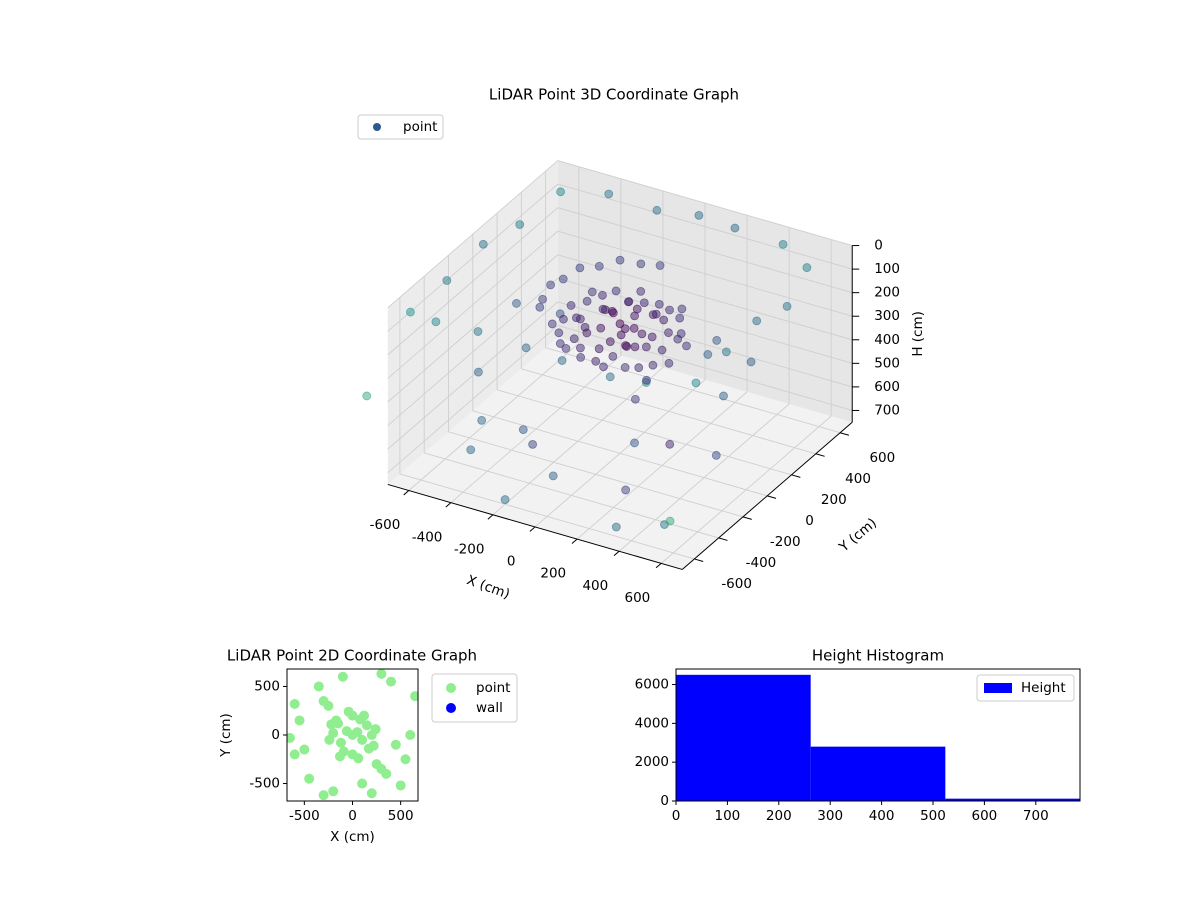  What do you see at coordinates (785, 542) in the screenshot?
I see `y-tick-label: -200` at bounding box center [785, 542].